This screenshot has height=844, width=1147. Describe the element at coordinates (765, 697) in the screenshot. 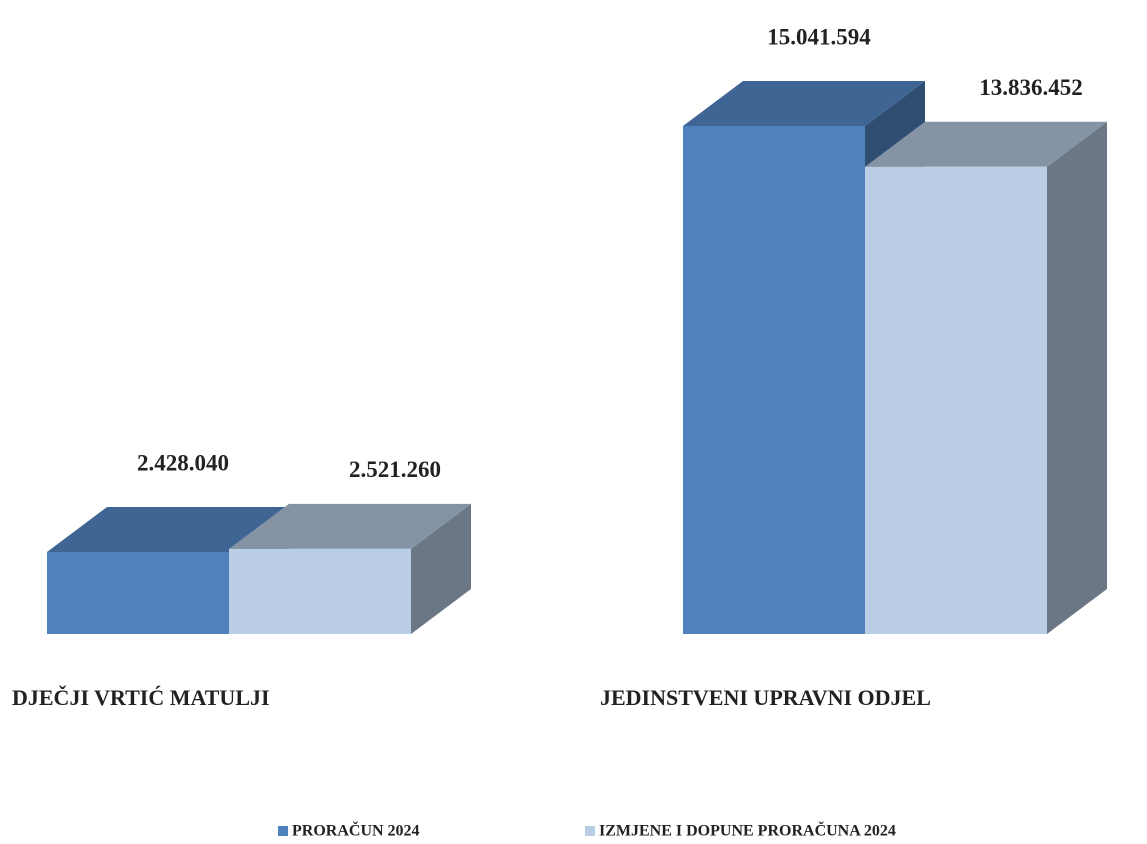

I see `category-label: JEDINSTVENI UPRAVNI ODJEL` at that location.